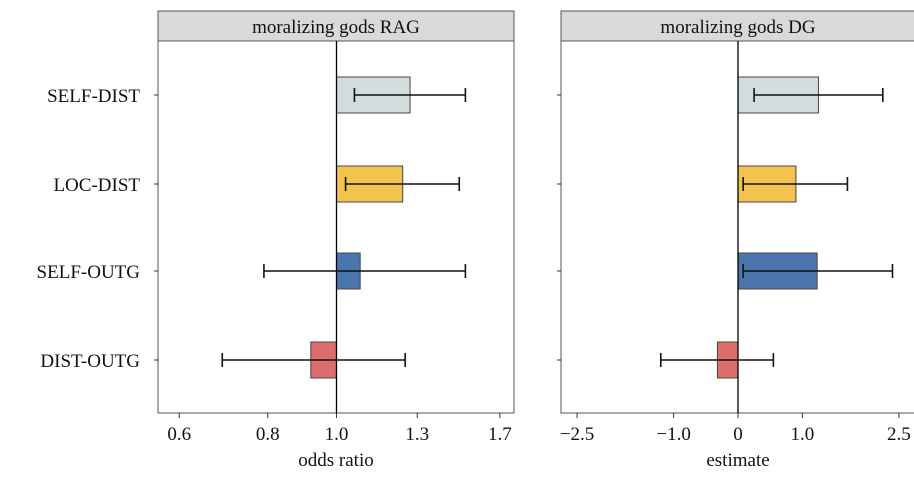 The image size is (914, 477). Describe the element at coordinates (737, 460) in the screenshot. I see `x-axis-title-dg: estimate` at that location.